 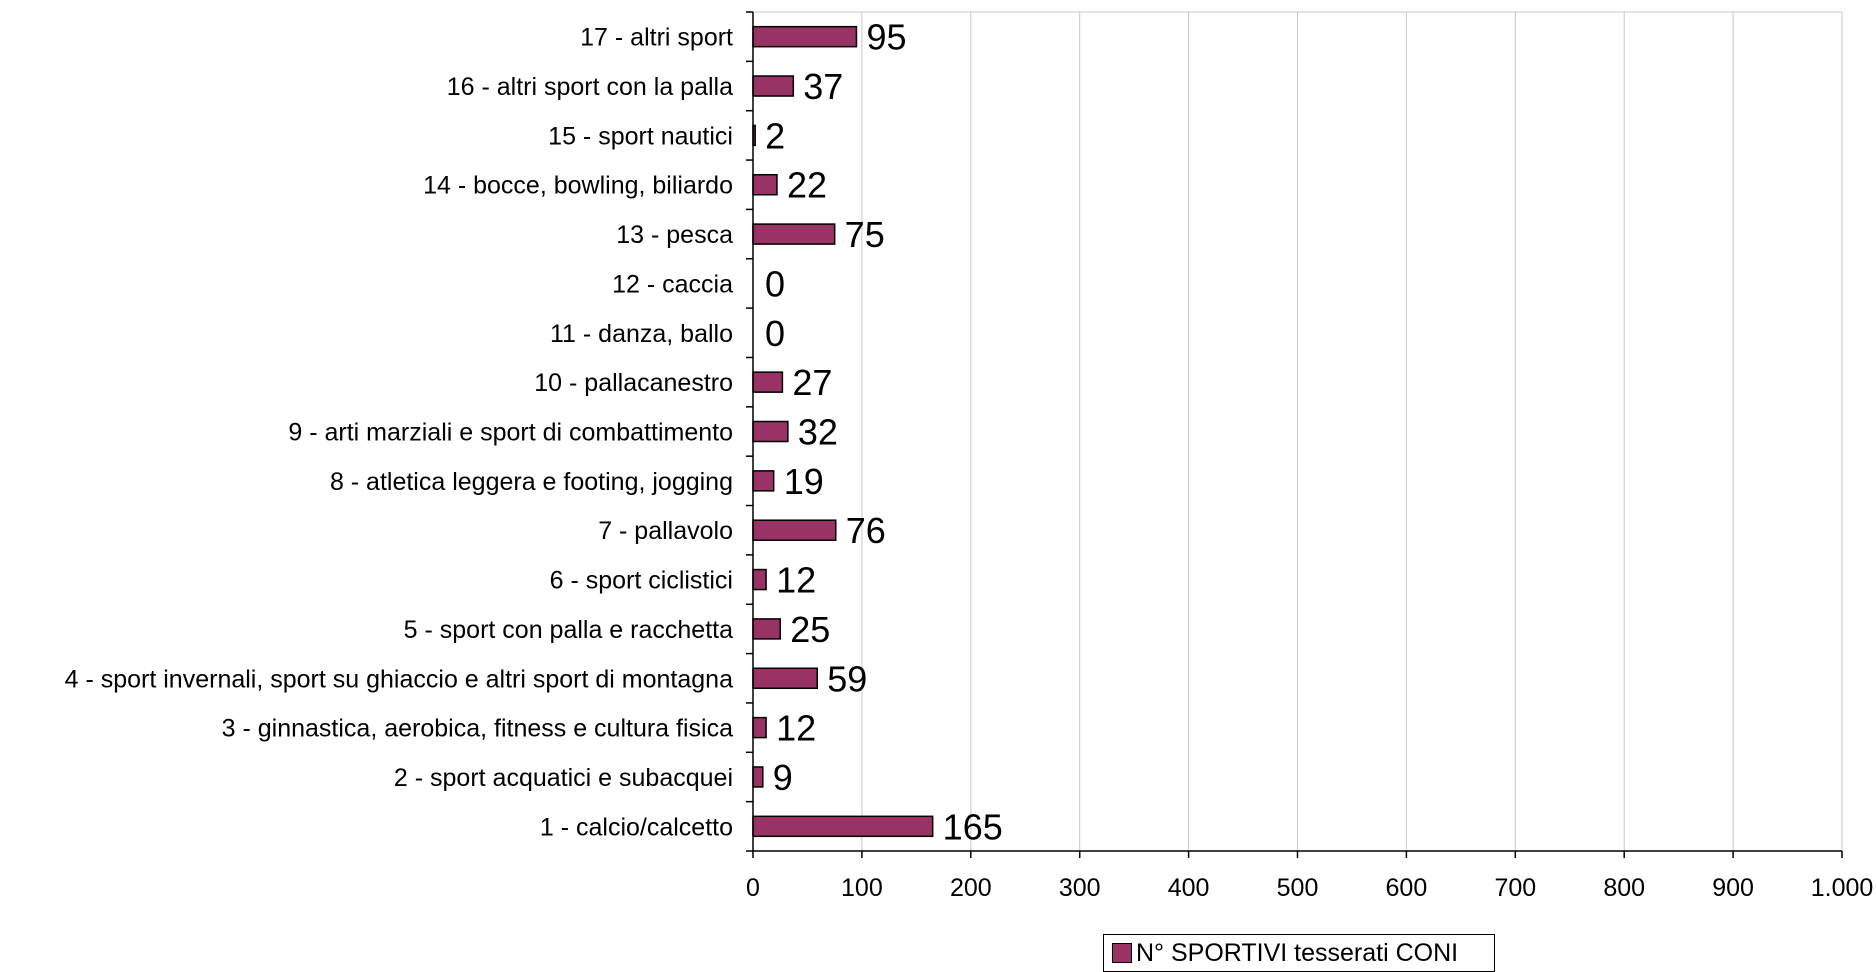 I want to click on x-tick-label: 500, so click(x=1298, y=888).